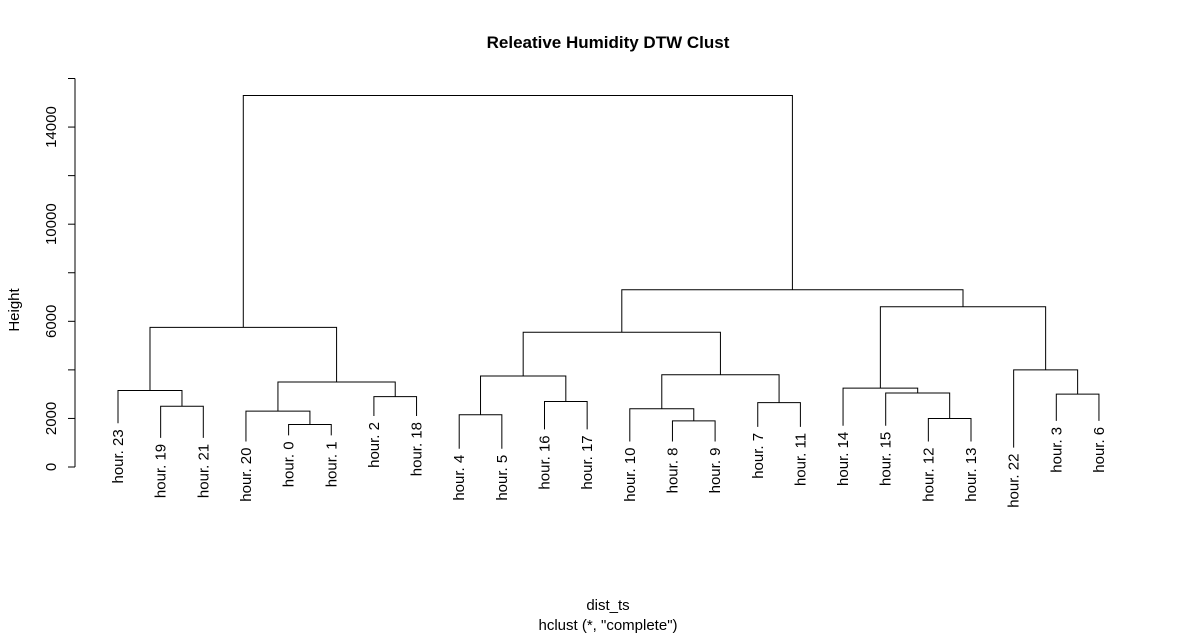  I want to click on leaf-label: hour. 6, so click(1099, 450).